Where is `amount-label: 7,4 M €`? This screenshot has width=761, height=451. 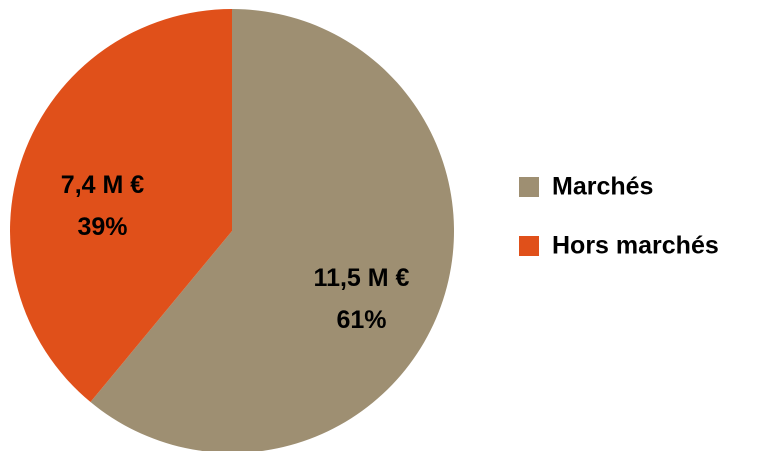 amount-label: 7,4 M € is located at coordinates (102, 185).